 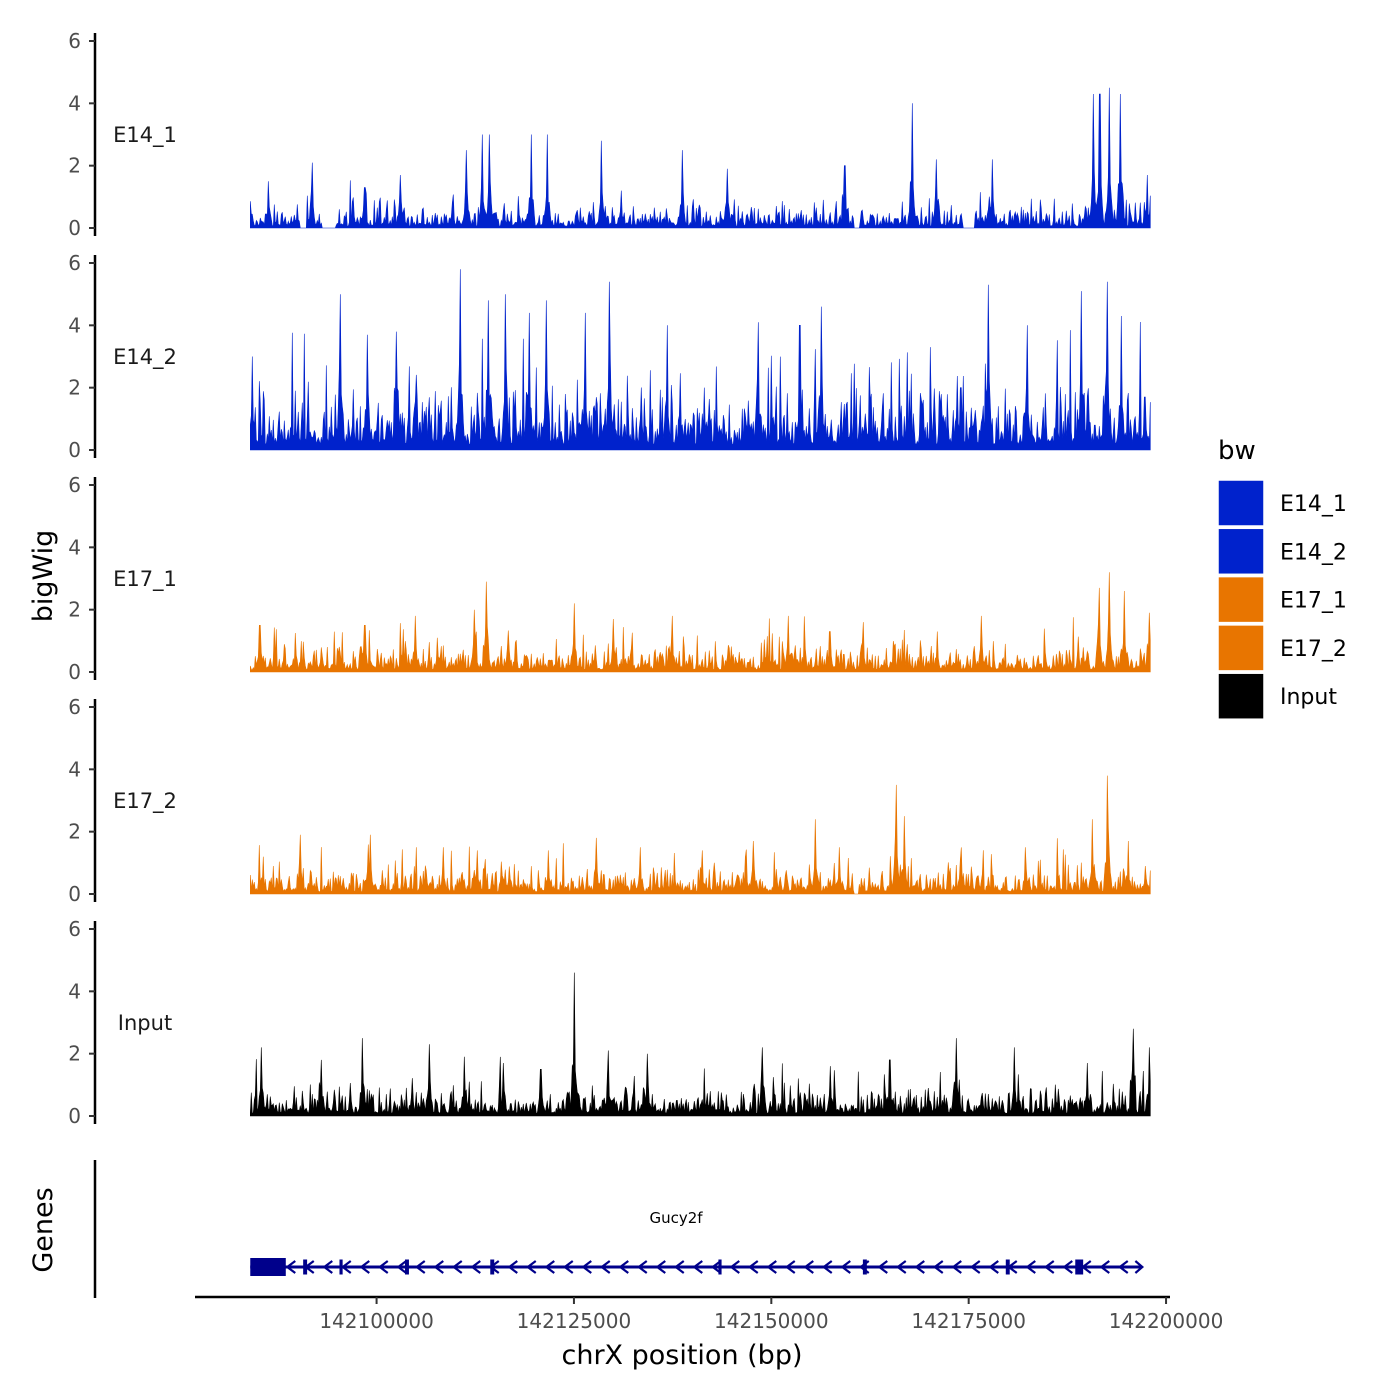 I want to click on track-label-e17-2: E17_2, so click(x=145, y=801).